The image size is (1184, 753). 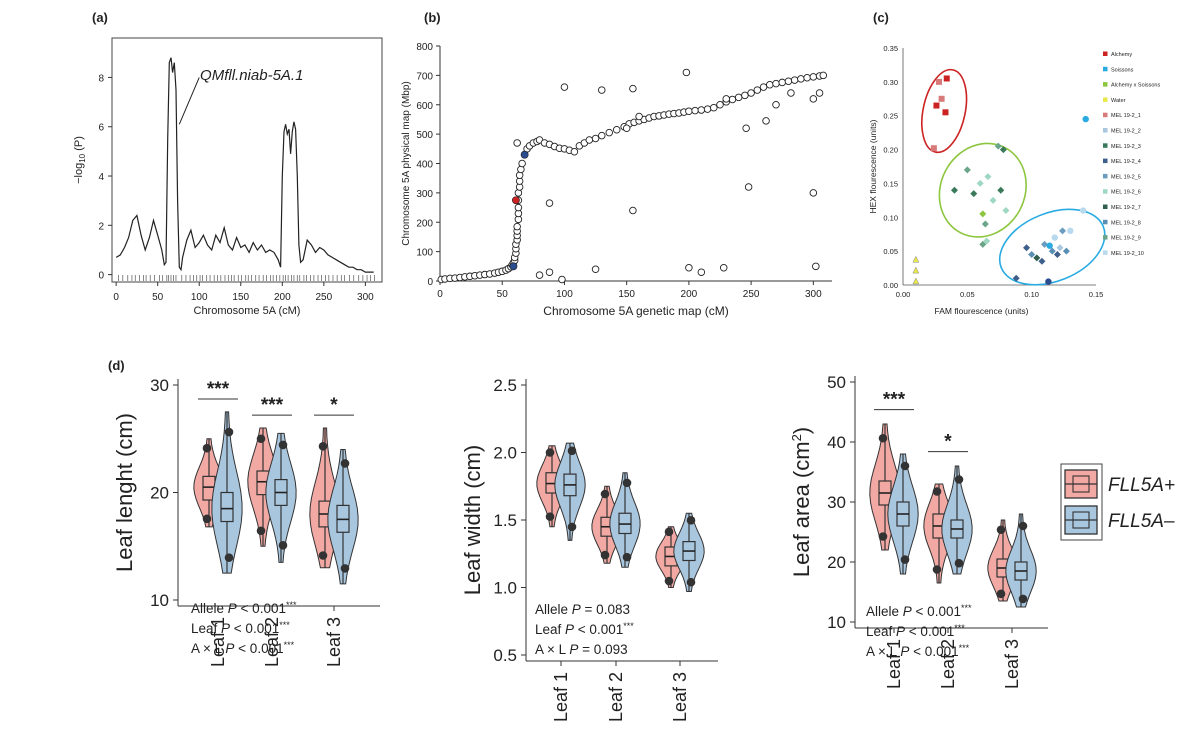 What do you see at coordinates (689, 294) in the screenshot?
I see `x-tick-label: 200` at bounding box center [689, 294].